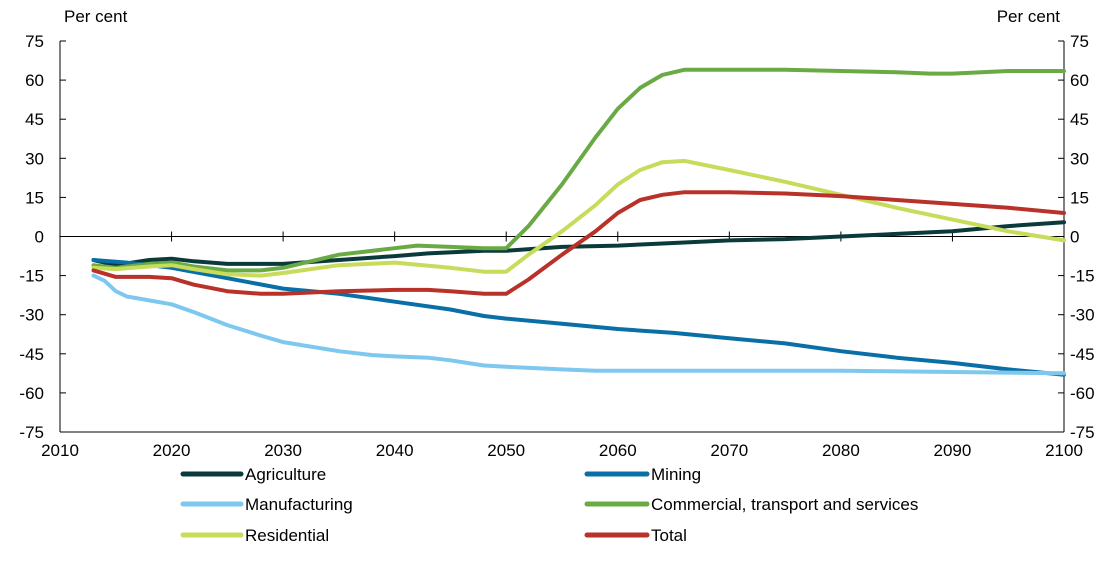  What do you see at coordinates (1082, 393) in the screenshot?
I see `y-tick-label-right: -60` at bounding box center [1082, 393].